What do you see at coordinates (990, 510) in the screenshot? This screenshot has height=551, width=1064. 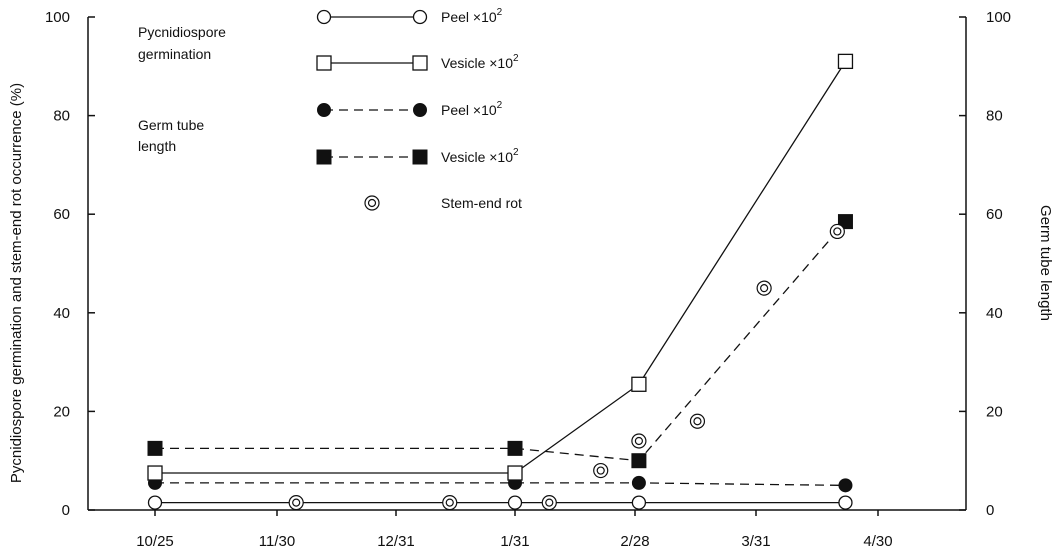 I see `y2-tick-label: 0` at bounding box center [990, 510].